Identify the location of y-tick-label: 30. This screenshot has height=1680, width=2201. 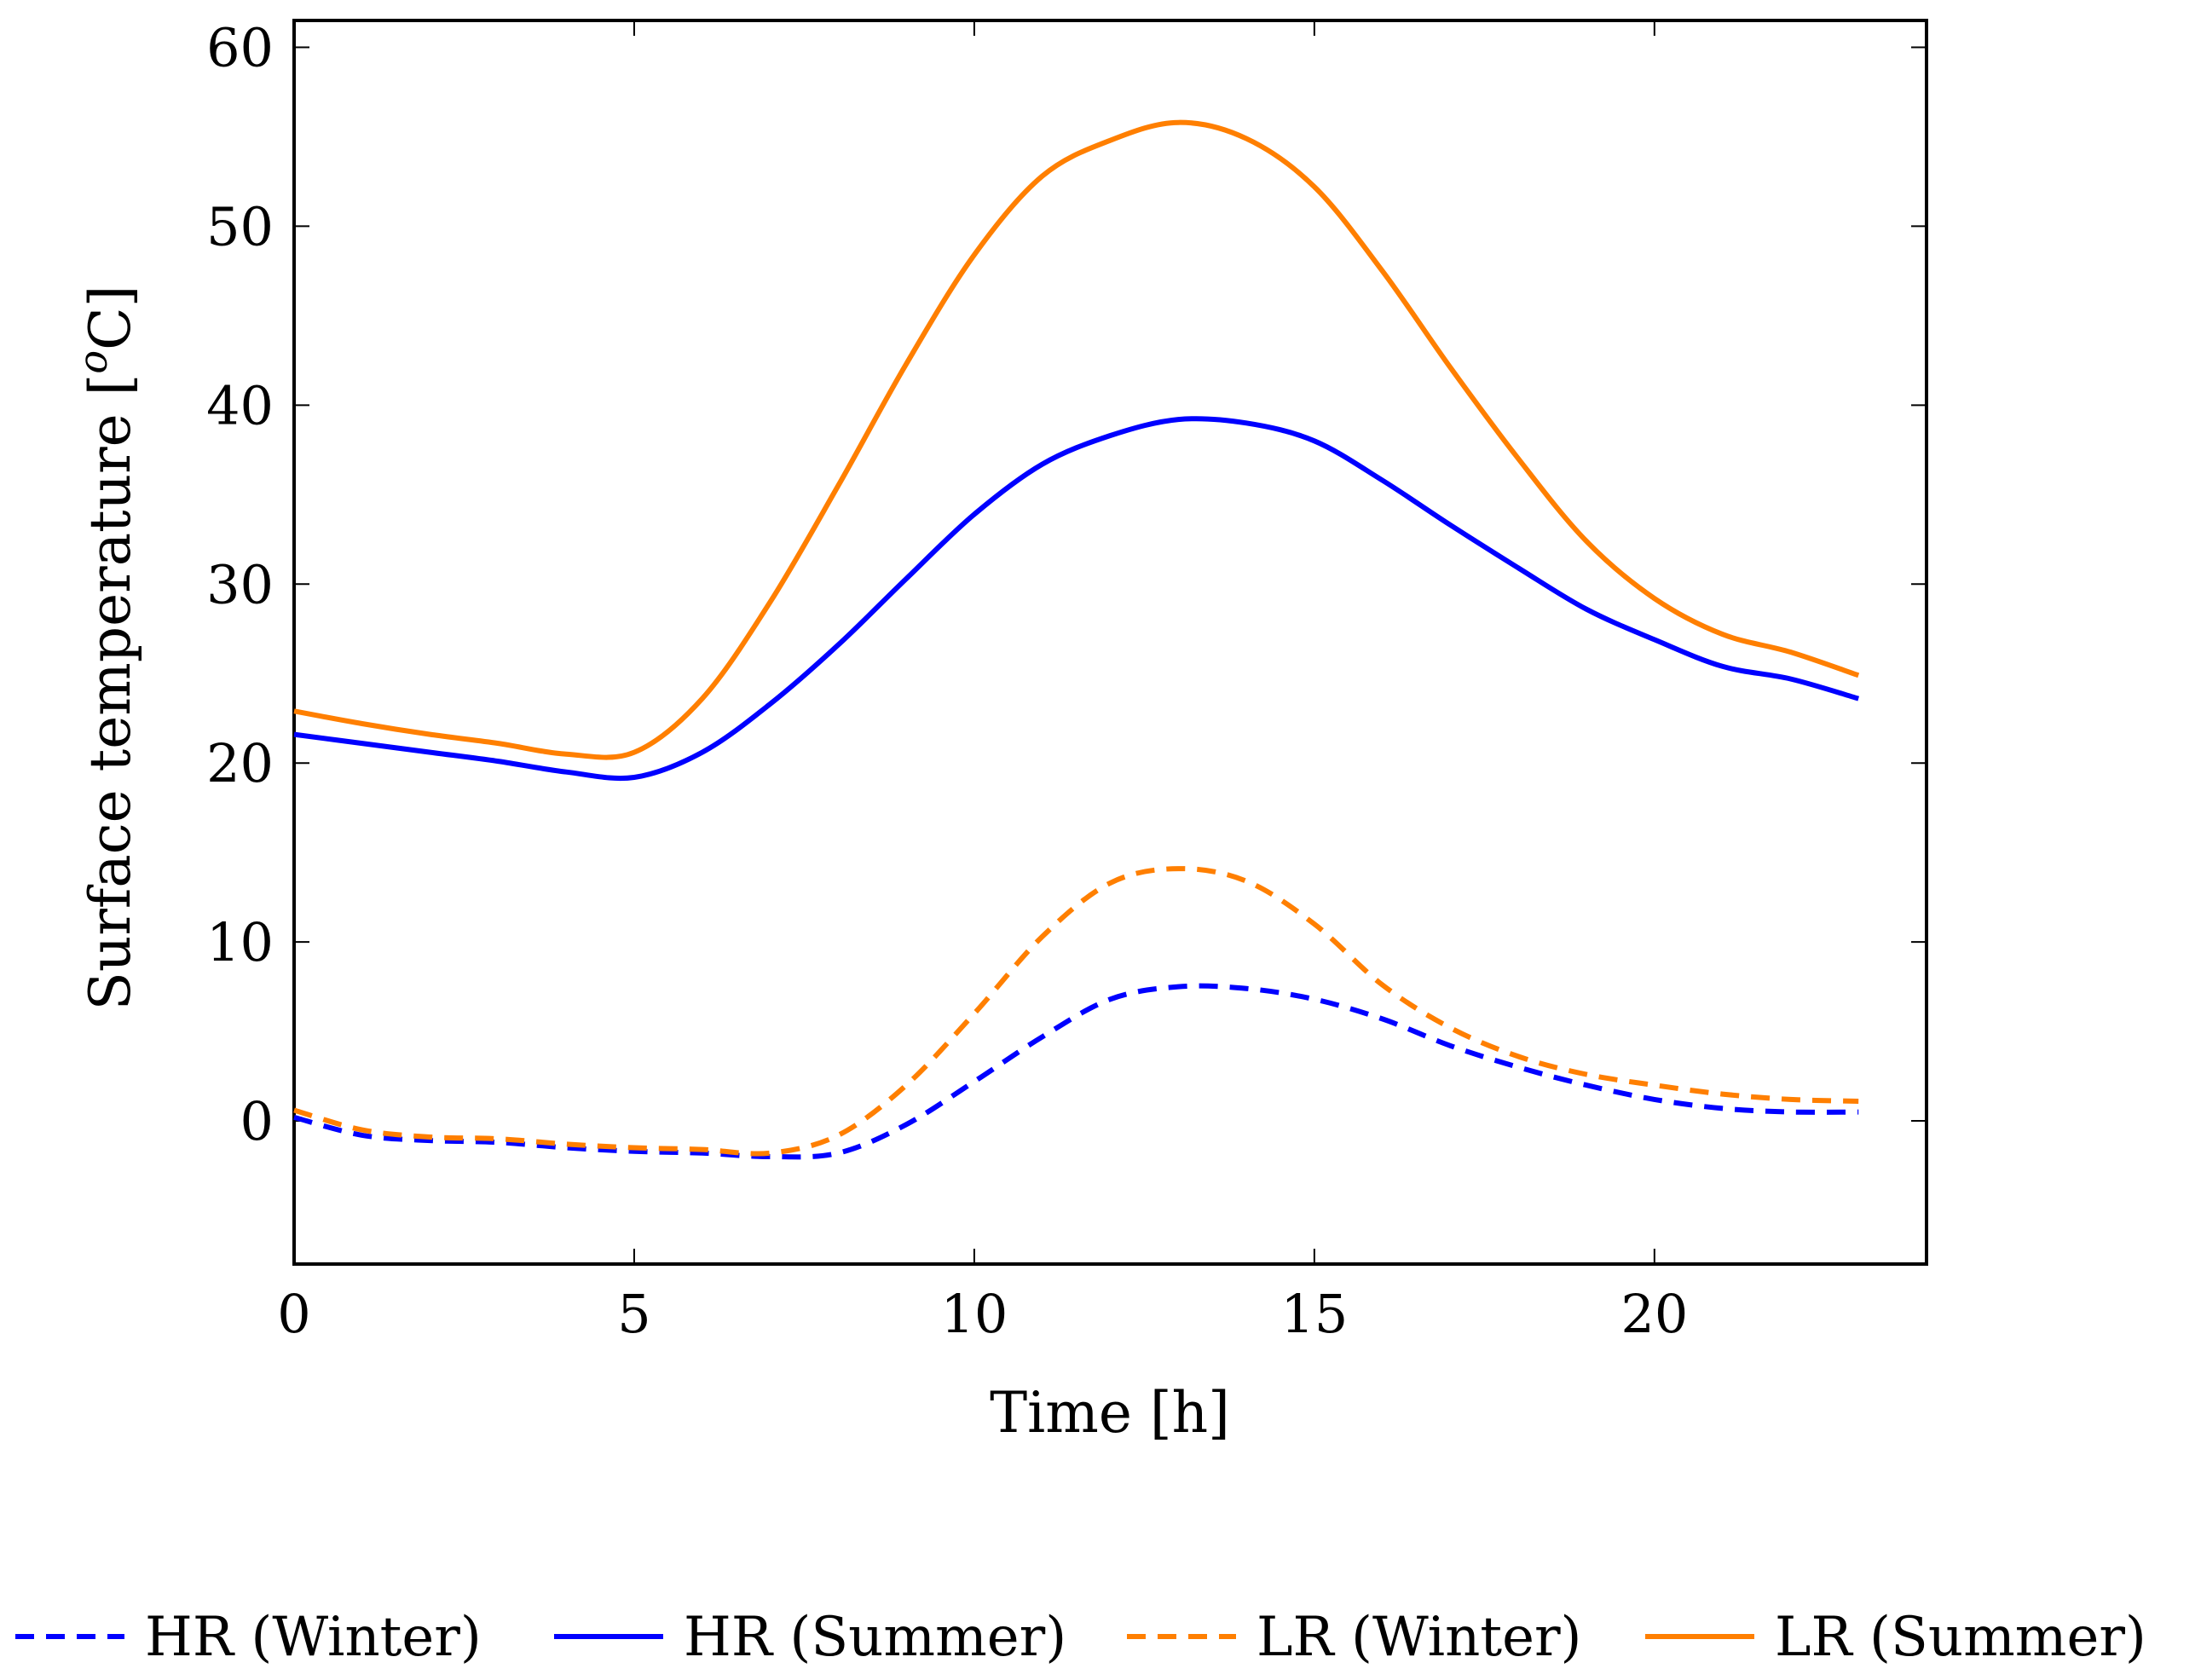
(240, 584).